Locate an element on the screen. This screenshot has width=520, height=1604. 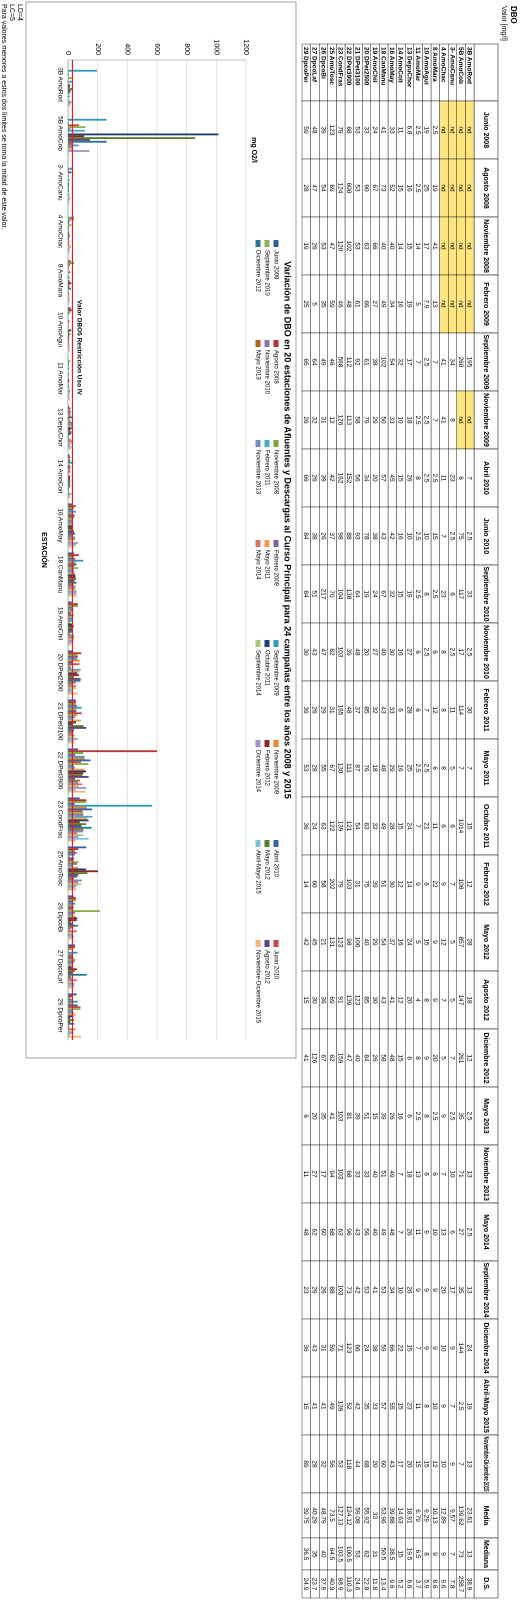
cell-value: 120 is located at coordinates (339, 246).